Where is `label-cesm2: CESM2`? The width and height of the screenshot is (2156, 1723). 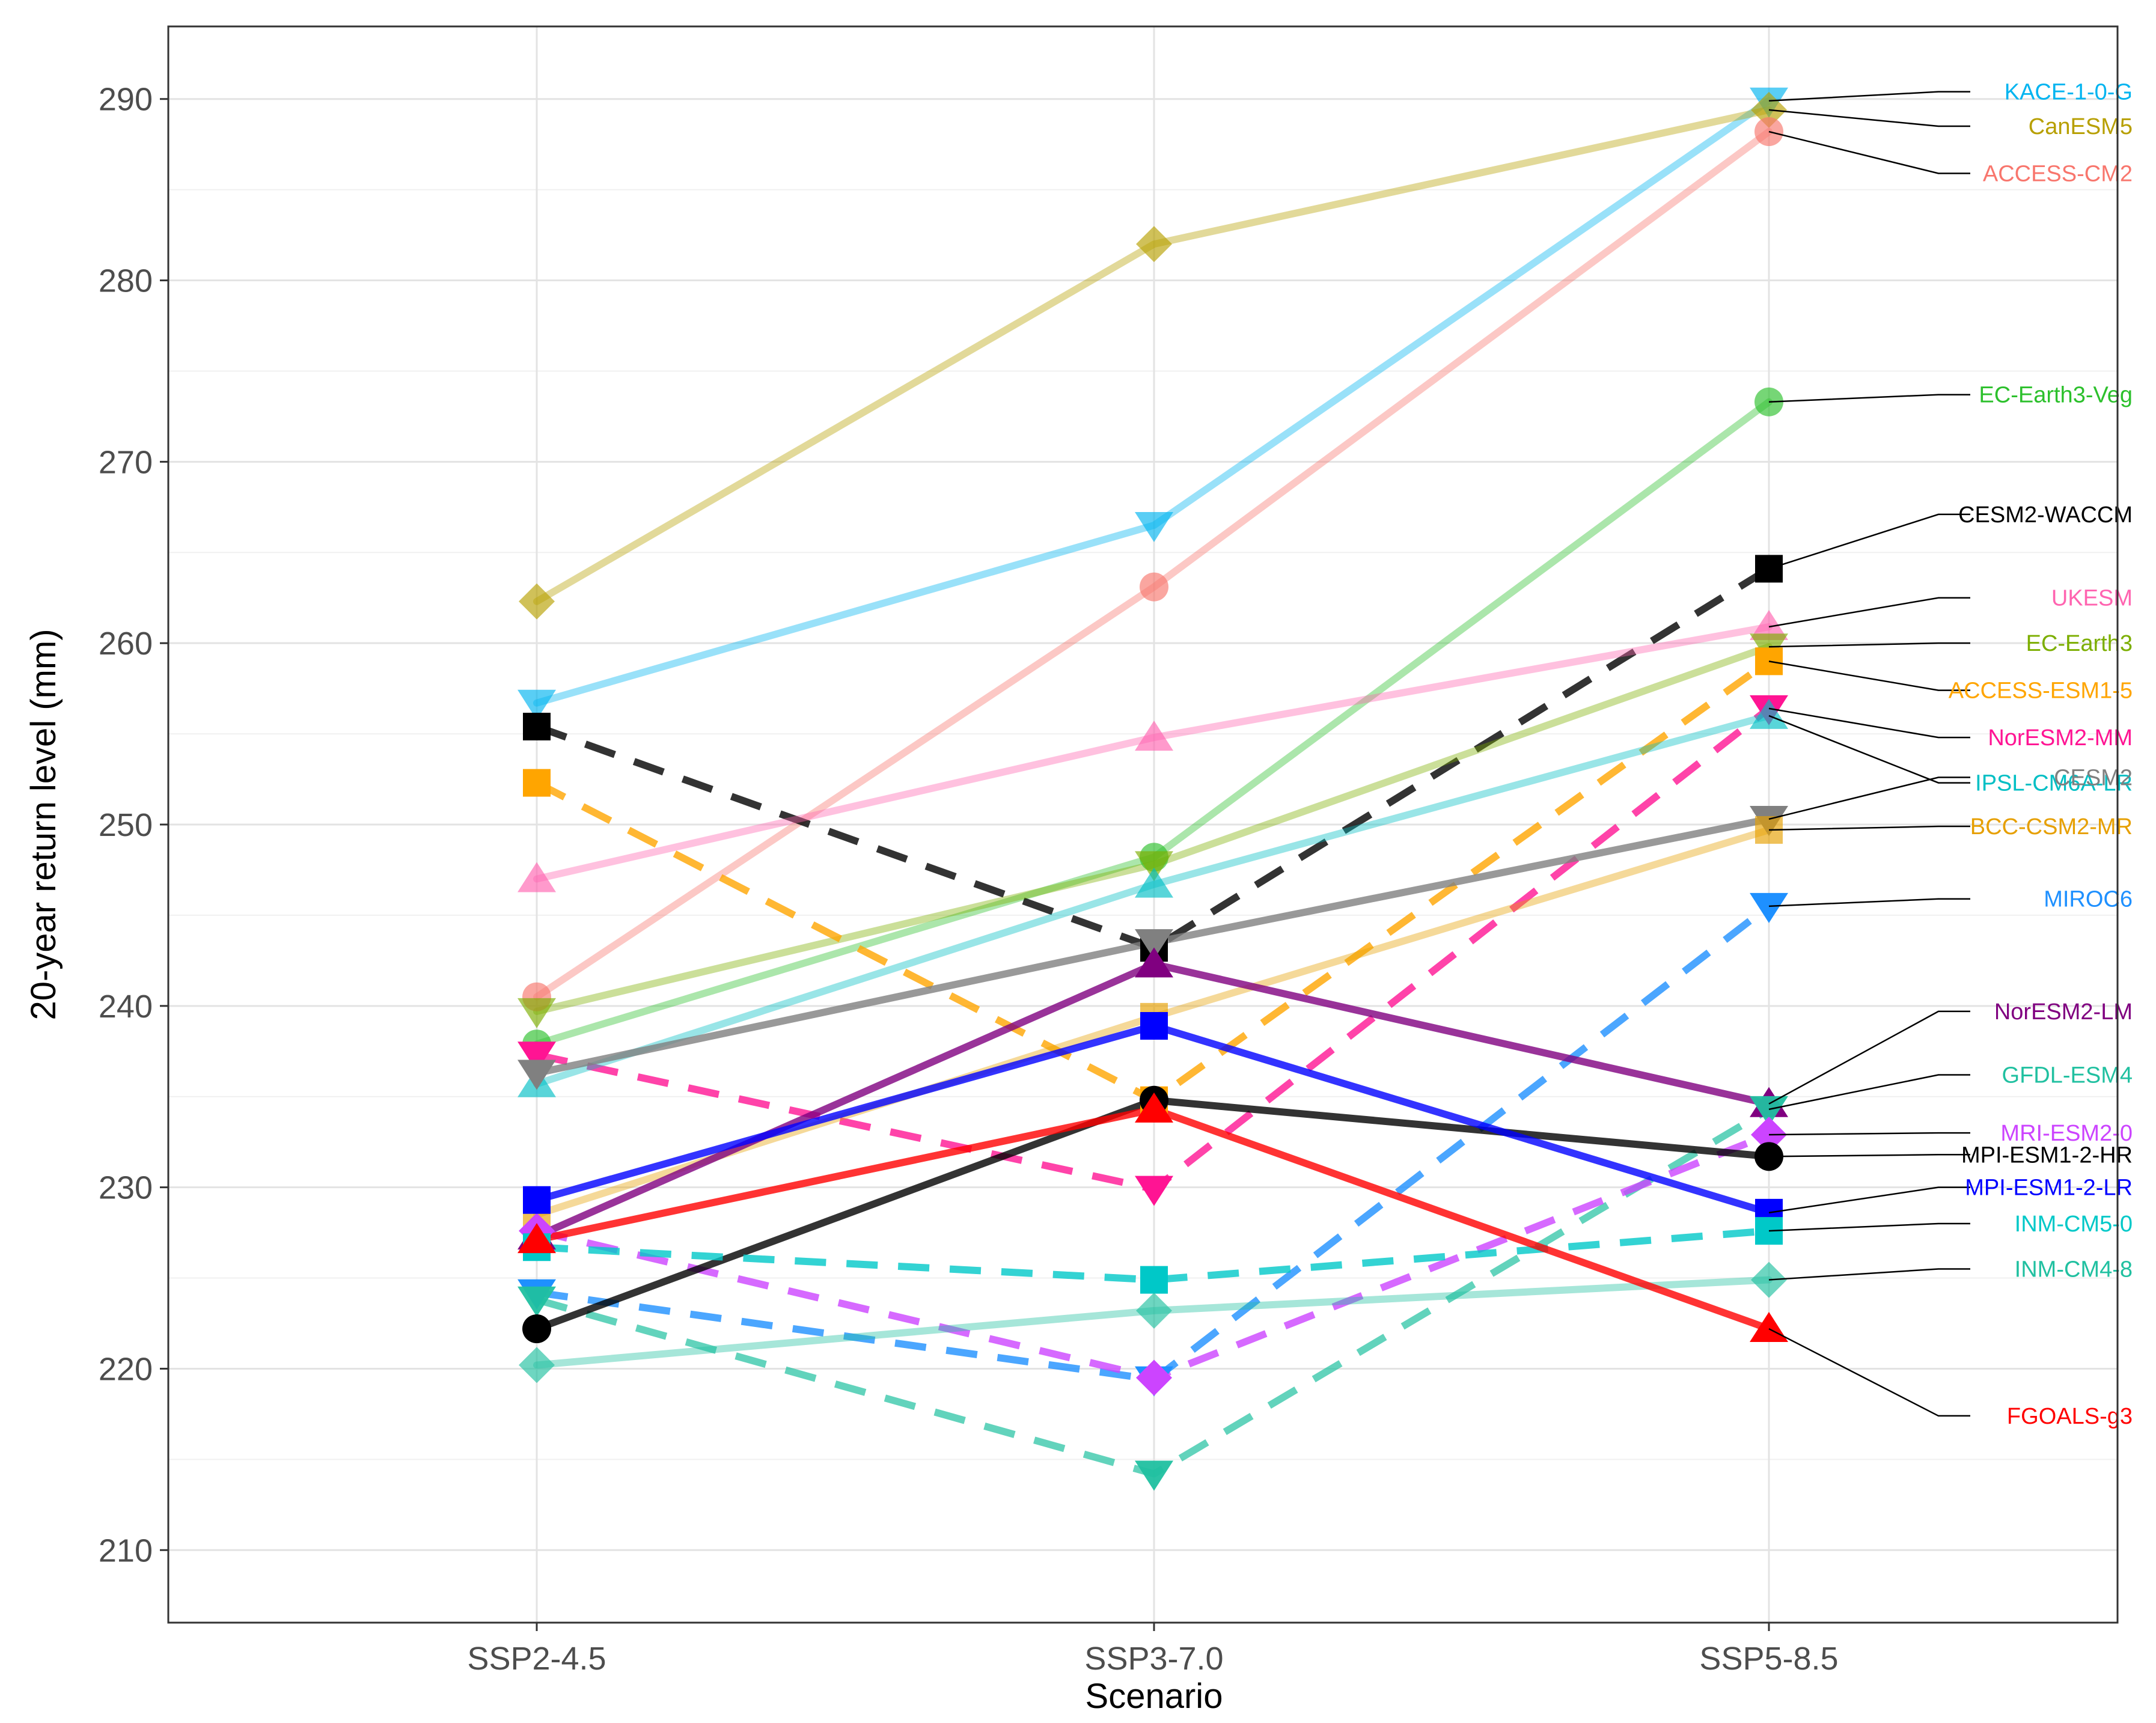 label-cesm2: CESM2 is located at coordinates (2093, 778).